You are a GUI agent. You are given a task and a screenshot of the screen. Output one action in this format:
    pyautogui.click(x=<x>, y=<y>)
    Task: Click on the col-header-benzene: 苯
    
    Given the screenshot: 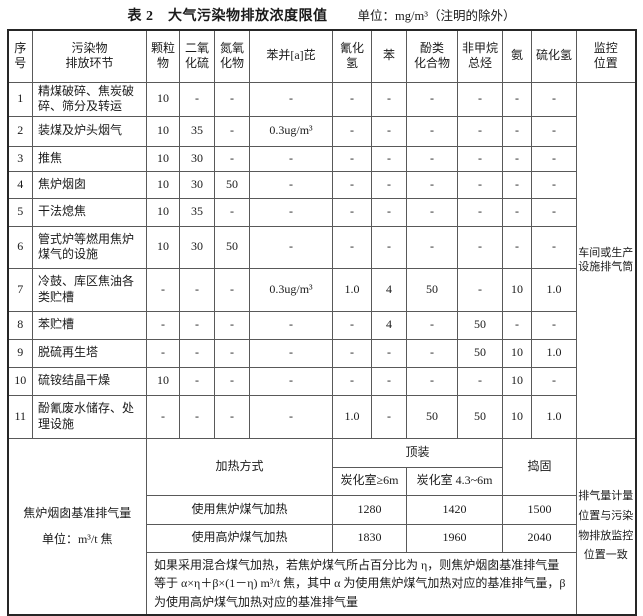 What is the action you would take?
    pyautogui.click(x=389, y=56)
    